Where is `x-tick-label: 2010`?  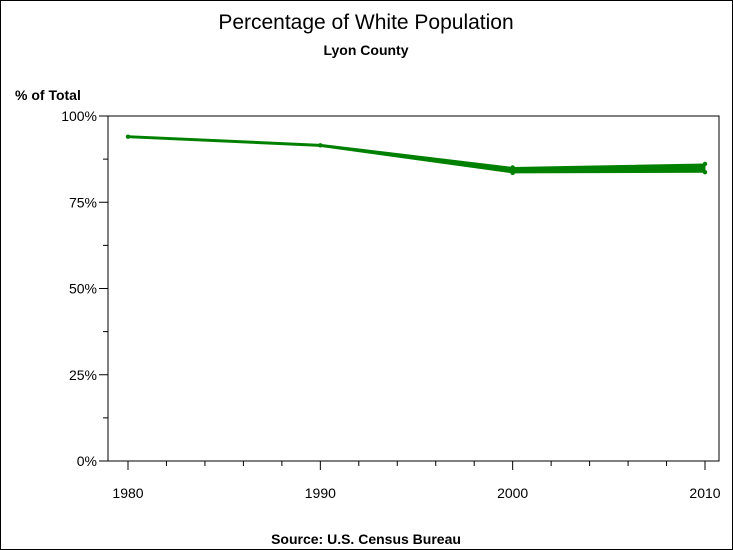
x-tick-label: 2010 is located at coordinates (704, 493).